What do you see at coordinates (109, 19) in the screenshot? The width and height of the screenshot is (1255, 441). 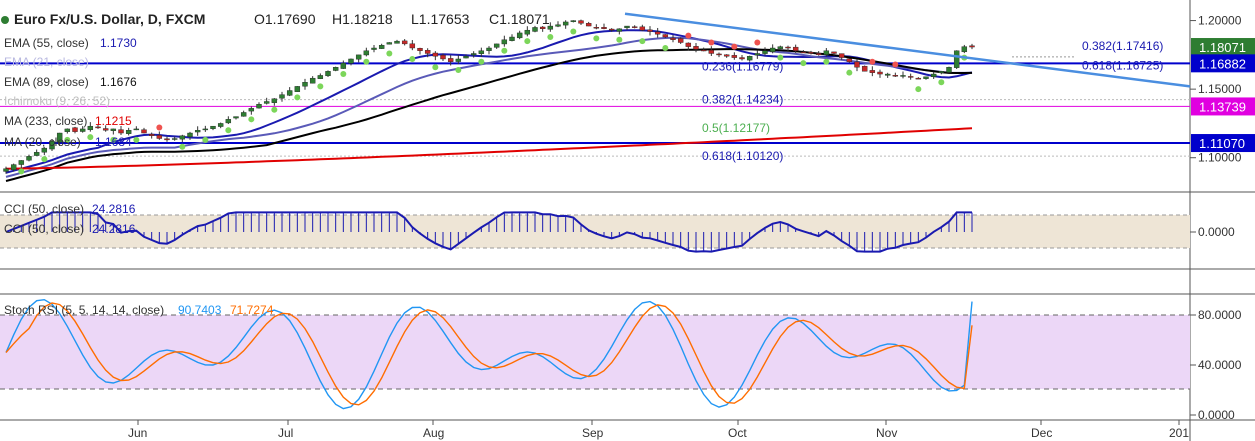 I see `symbol-title: Euro Fx/U.S. Dollar, D, FXCM` at bounding box center [109, 19].